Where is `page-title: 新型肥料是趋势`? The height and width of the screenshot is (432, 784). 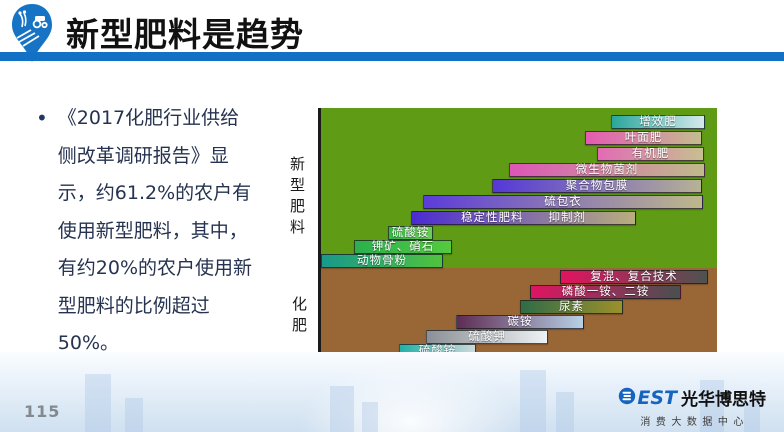
page-title: 新型肥料是趋势 is located at coordinates (185, 34).